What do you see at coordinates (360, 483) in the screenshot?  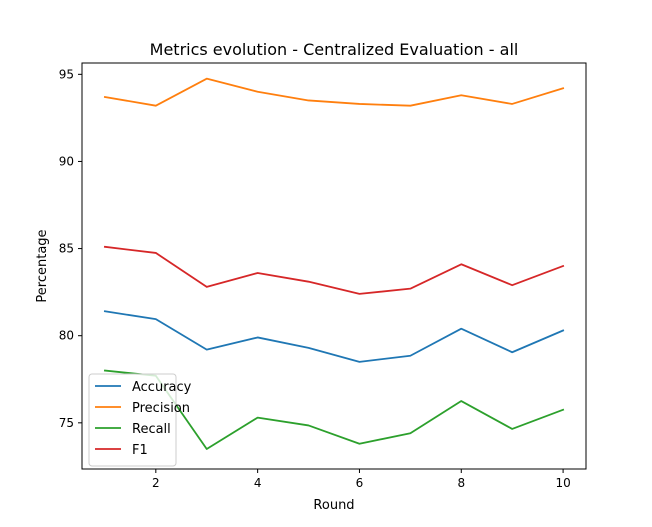 I see `x-tick-label: 6` at bounding box center [360, 483].